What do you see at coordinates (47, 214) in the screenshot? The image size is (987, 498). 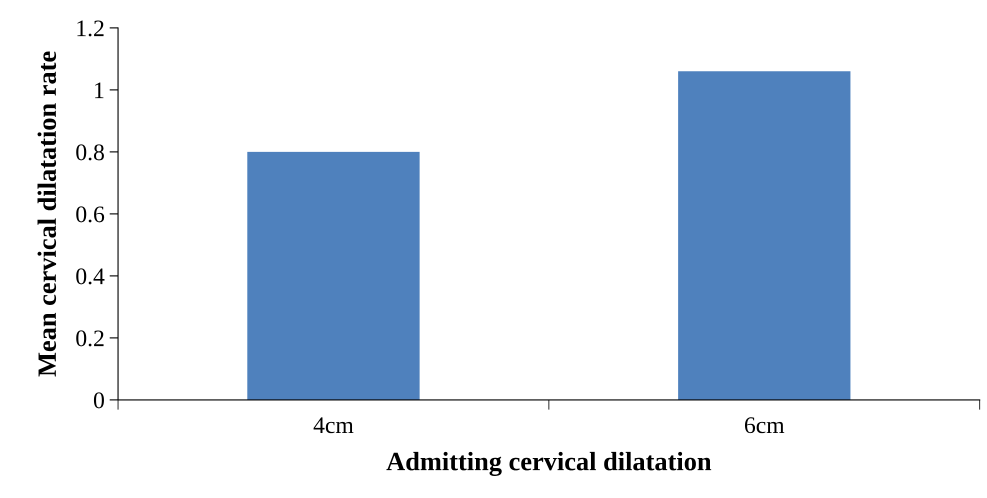 I see `y-axis-title: Mean cervical dilatation rate` at bounding box center [47, 214].